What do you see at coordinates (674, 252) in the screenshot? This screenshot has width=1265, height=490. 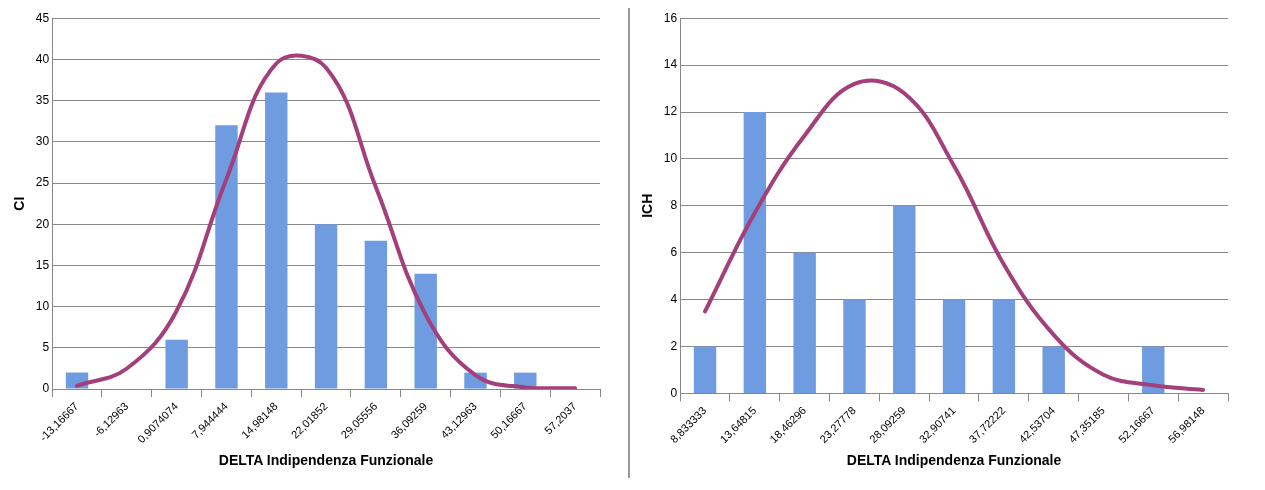 I see `y-tick-label: 6` at bounding box center [674, 252].